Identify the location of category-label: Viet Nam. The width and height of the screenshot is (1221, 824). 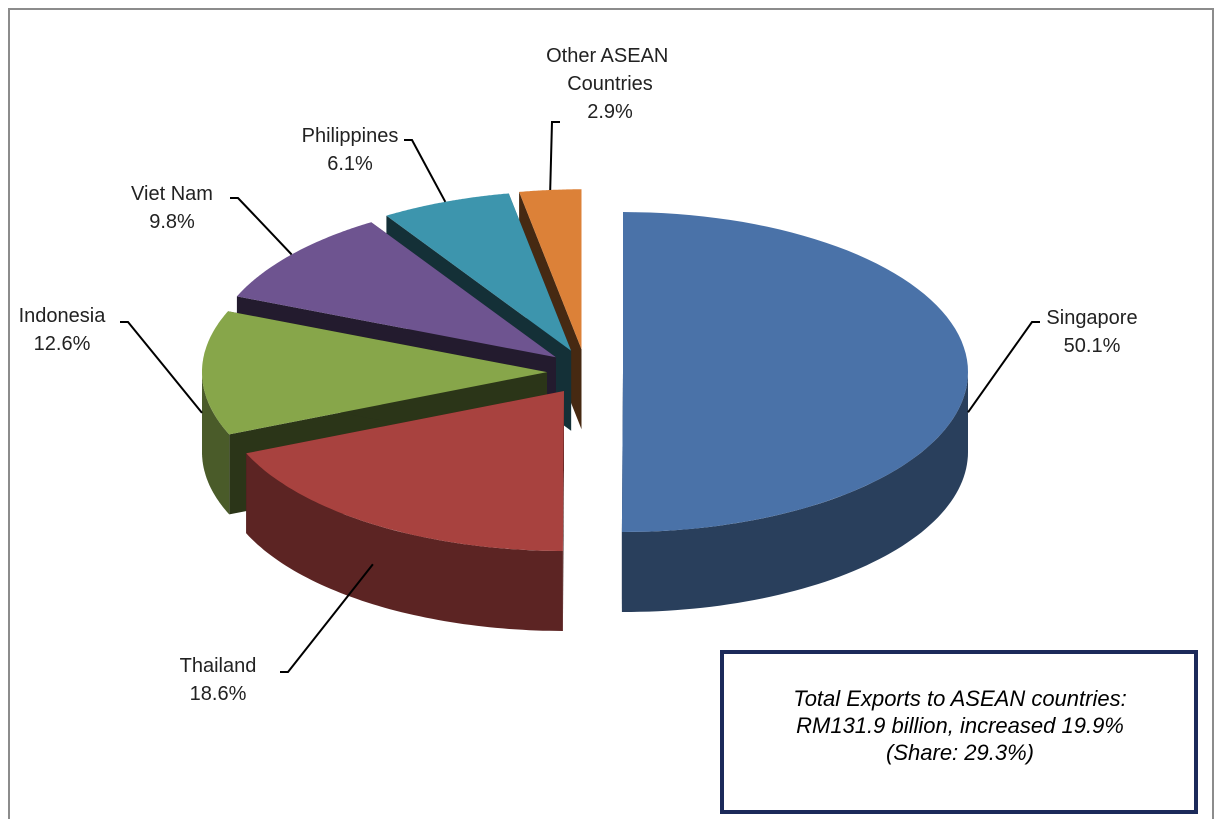
(172, 194).